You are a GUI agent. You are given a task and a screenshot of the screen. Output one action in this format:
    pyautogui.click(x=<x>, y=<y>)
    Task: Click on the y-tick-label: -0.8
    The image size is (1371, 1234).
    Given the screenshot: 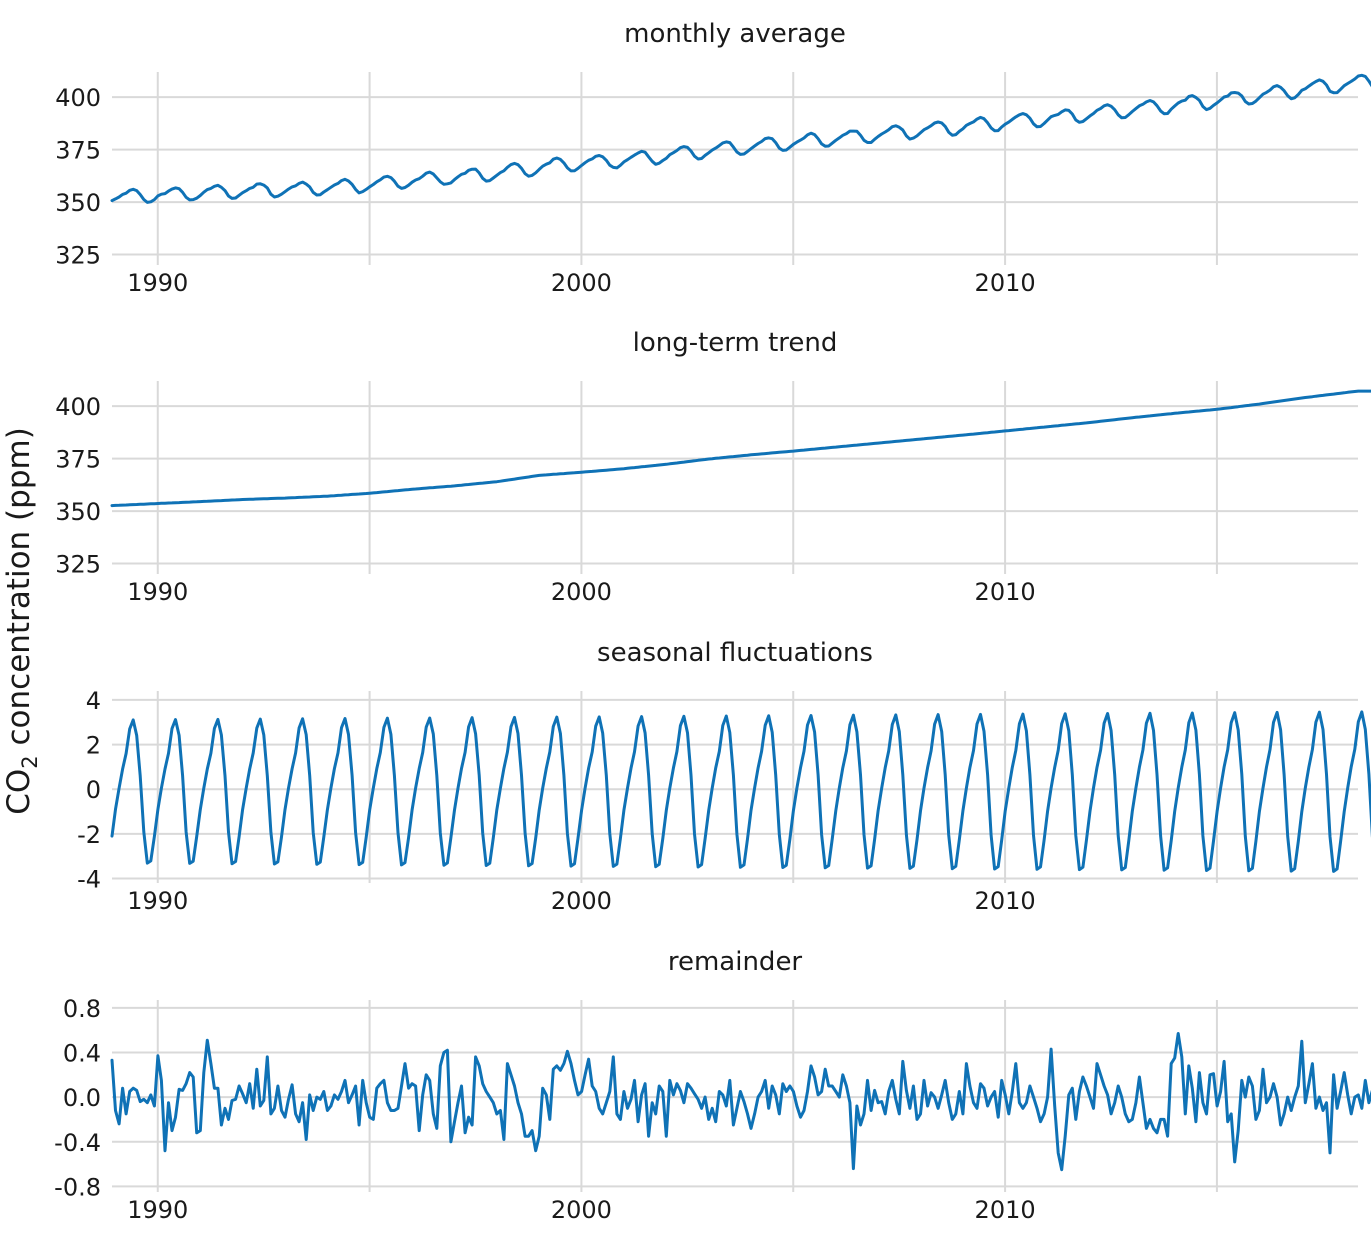 What is the action you would take?
    pyautogui.click(x=77, y=1187)
    